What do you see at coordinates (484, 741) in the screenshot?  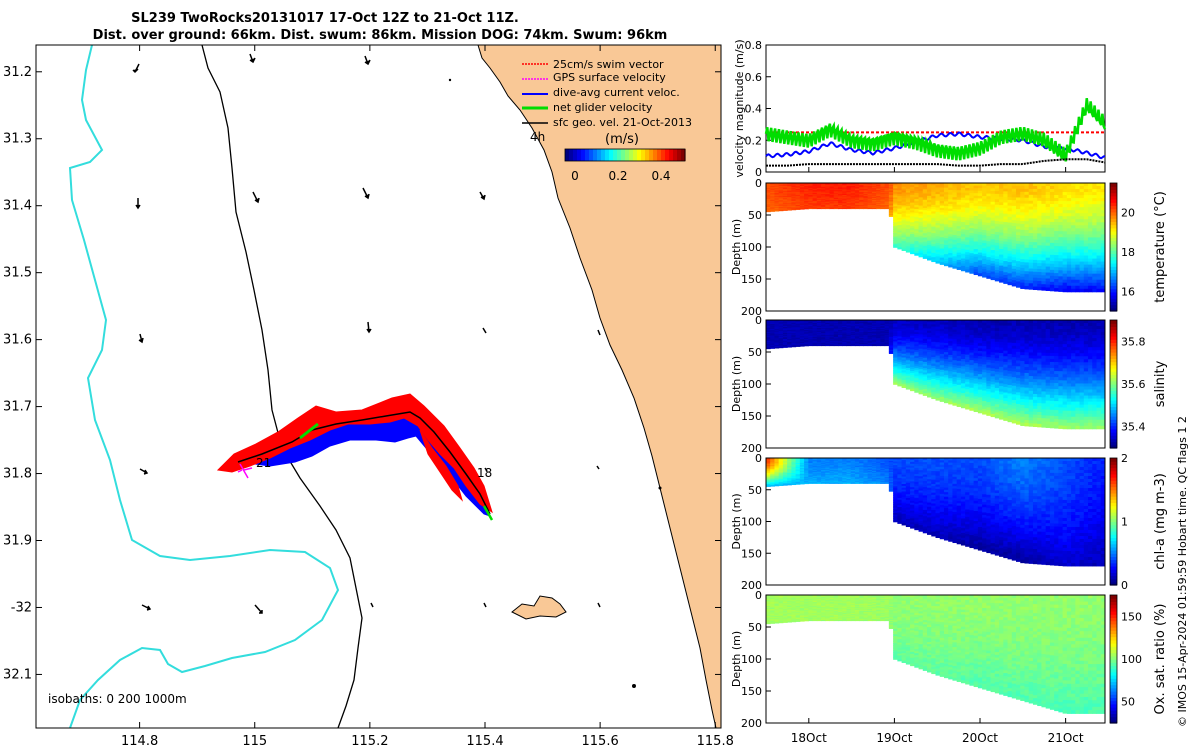 I see `map-x-tick-label: 115.4` at bounding box center [484, 741].